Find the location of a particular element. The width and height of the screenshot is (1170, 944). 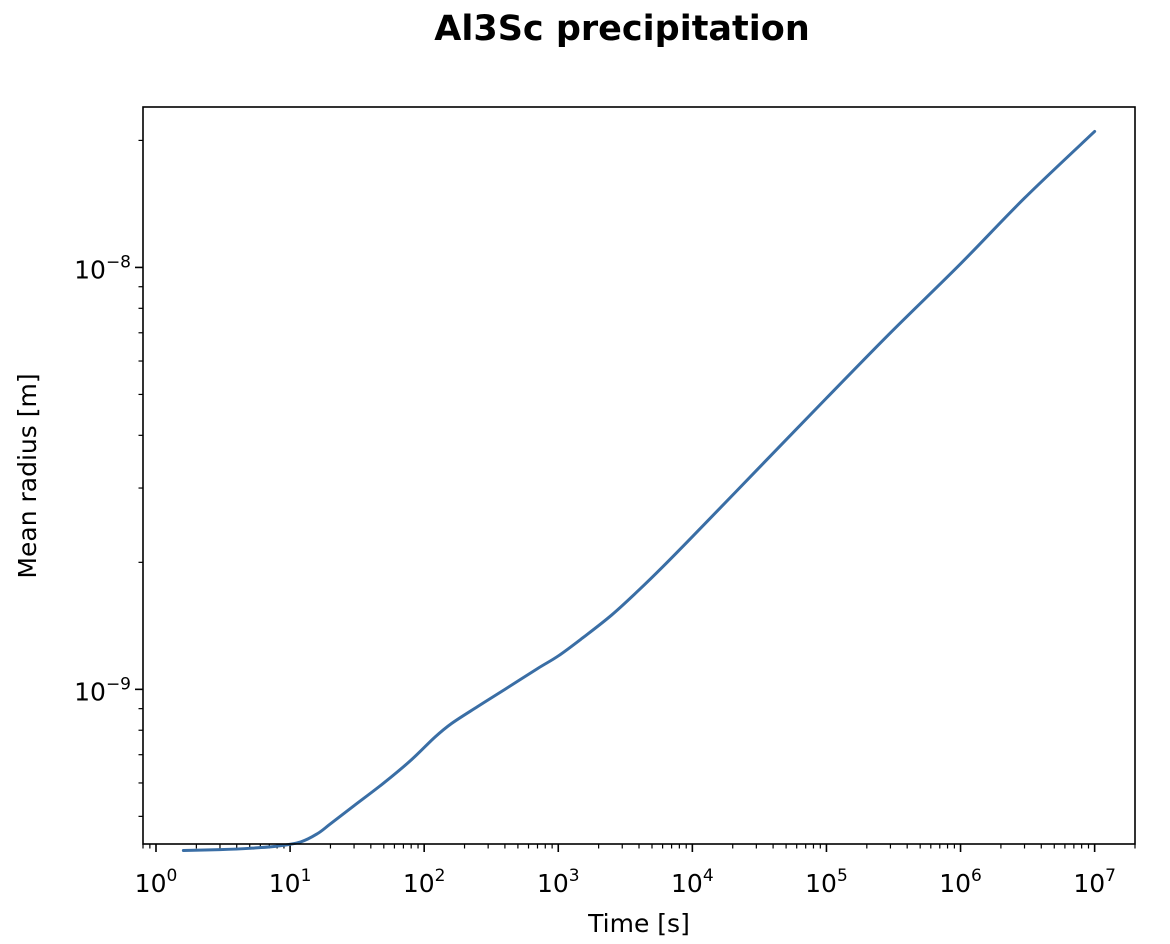

x-axis-label: Time [s] is located at coordinates (638, 923).